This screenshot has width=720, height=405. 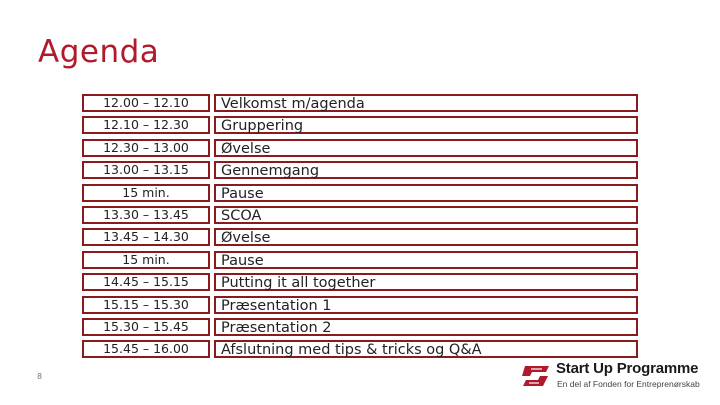 I want to click on agenda-time-cell: 15.45 – 16.00, so click(x=146, y=349).